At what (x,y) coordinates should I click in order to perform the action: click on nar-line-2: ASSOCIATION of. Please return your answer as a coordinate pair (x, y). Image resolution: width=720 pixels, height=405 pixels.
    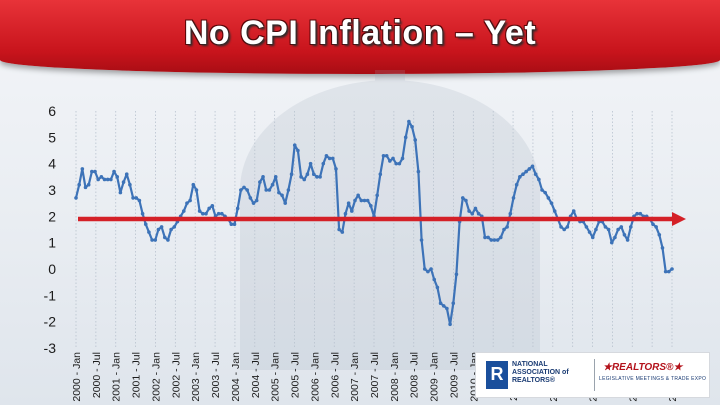
    Looking at the image, I should click on (540, 372).